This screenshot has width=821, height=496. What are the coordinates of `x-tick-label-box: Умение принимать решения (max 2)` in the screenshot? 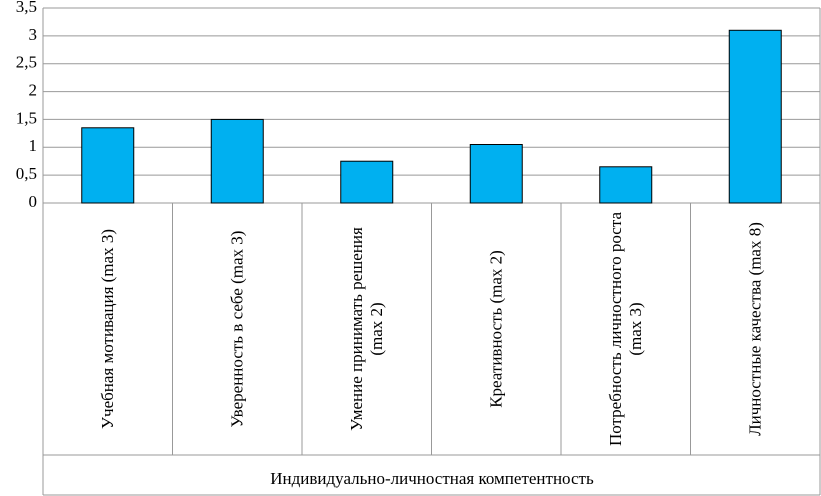 It's located at (366, 329).